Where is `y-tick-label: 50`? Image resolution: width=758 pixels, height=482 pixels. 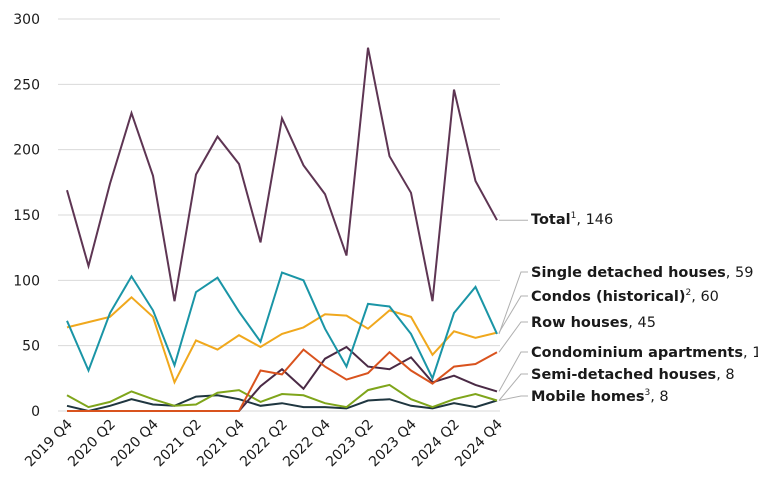 y-tick-label: 50 is located at coordinates (31, 347).